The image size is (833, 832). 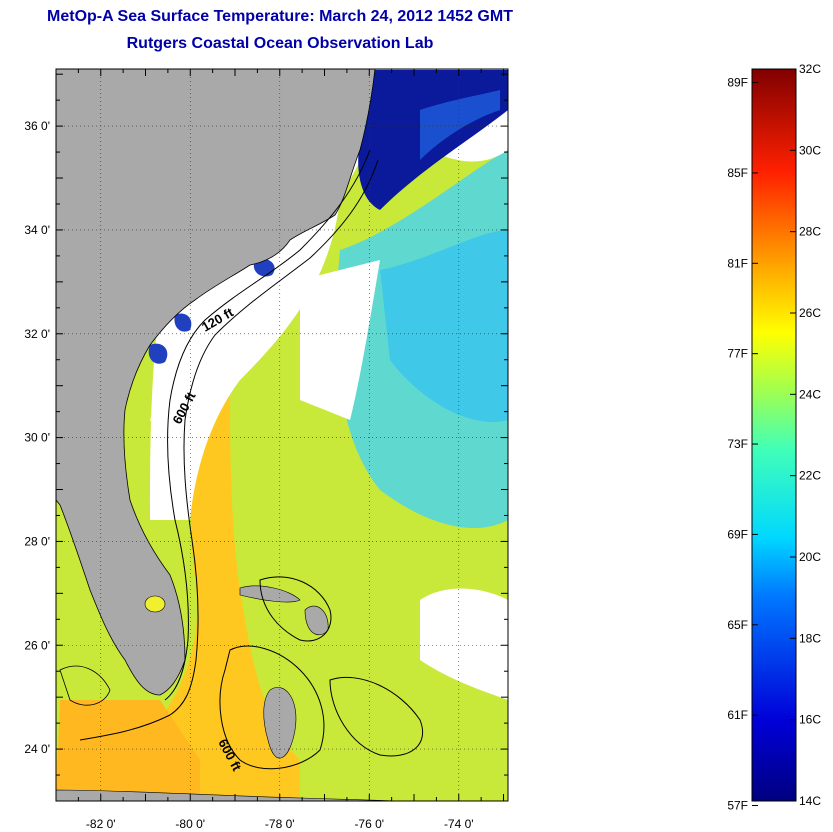 What do you see at coordinates (810, 801) in the screenshot?
I see `colorbar-celsius-label: 14C` at bounding box center [810, 801].